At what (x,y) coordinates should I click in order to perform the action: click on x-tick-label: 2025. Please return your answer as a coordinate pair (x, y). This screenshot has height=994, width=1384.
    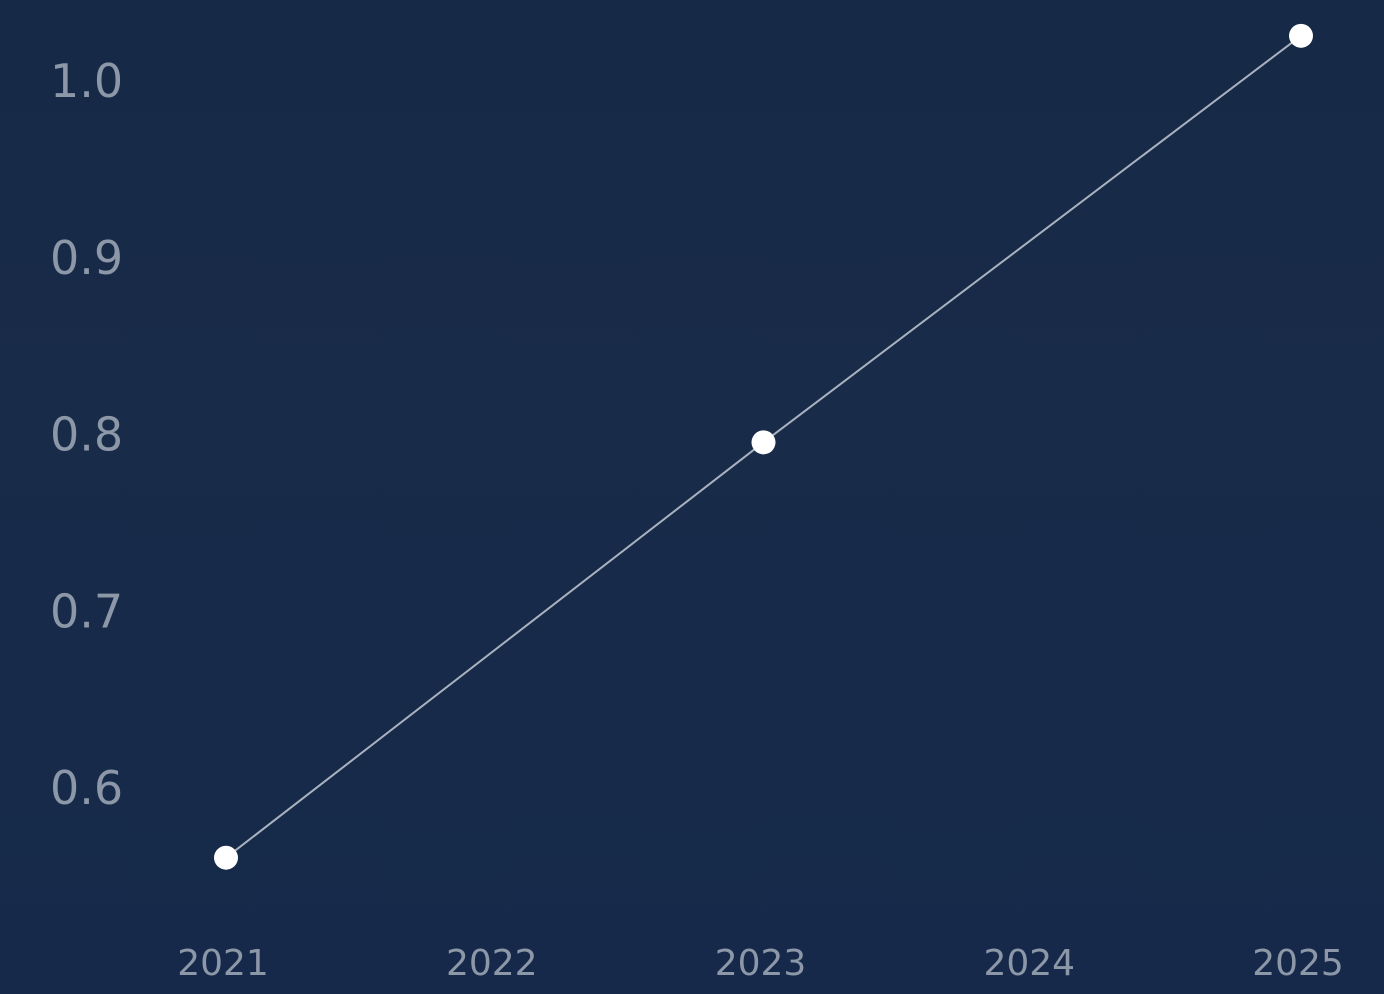
    Looking at the image, I should click on (1298, 963).